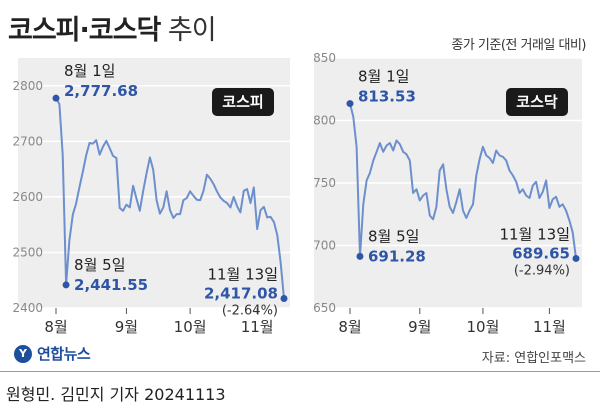  I want to click on chart1-annotation-date: 8월 1일, so click(89, 71).